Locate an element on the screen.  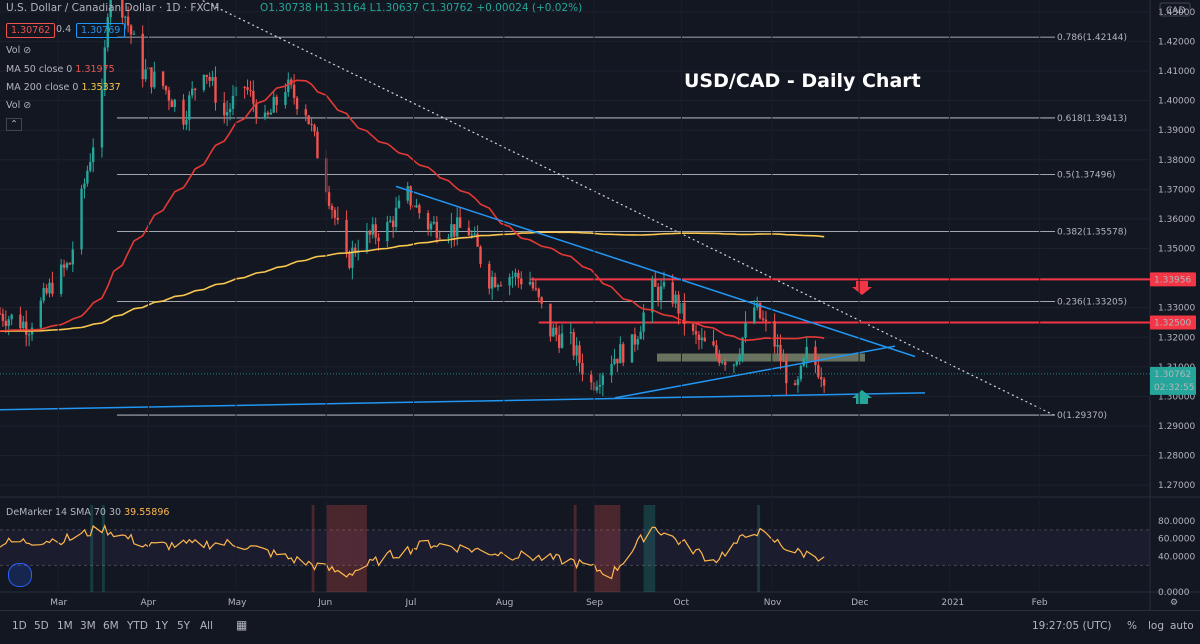
date-range-icon: ▦ is located at coordinates (242, 625).